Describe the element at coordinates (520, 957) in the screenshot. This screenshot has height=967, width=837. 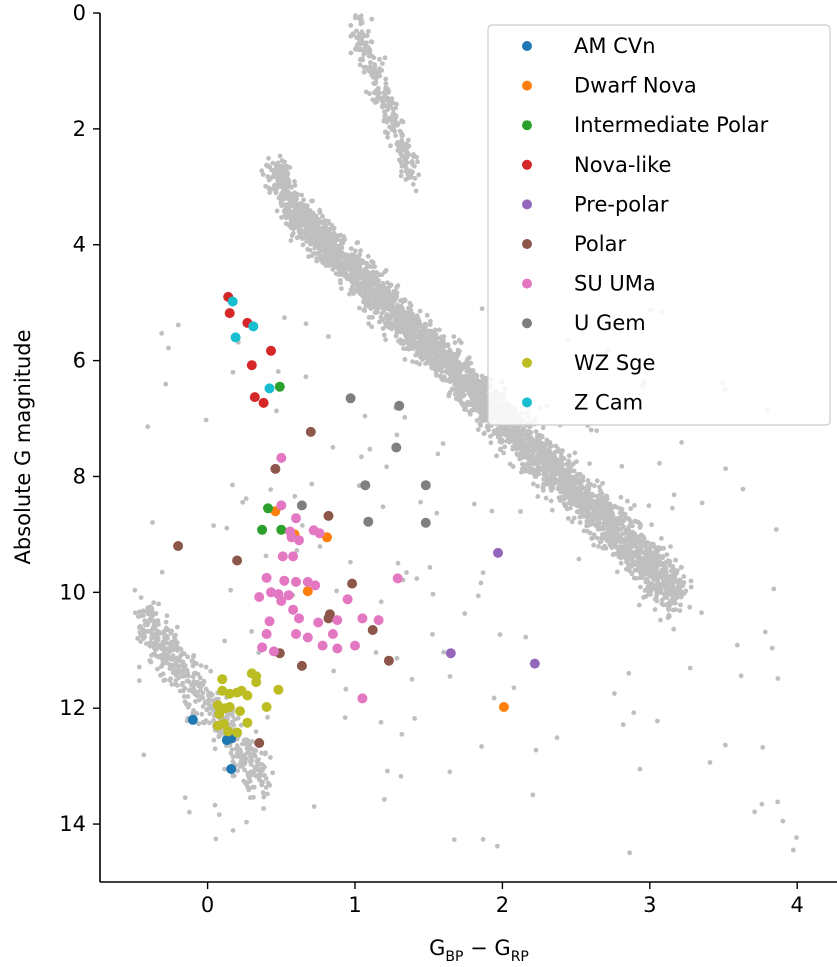
I see `x-axis-label-sub2: RP` at that location.